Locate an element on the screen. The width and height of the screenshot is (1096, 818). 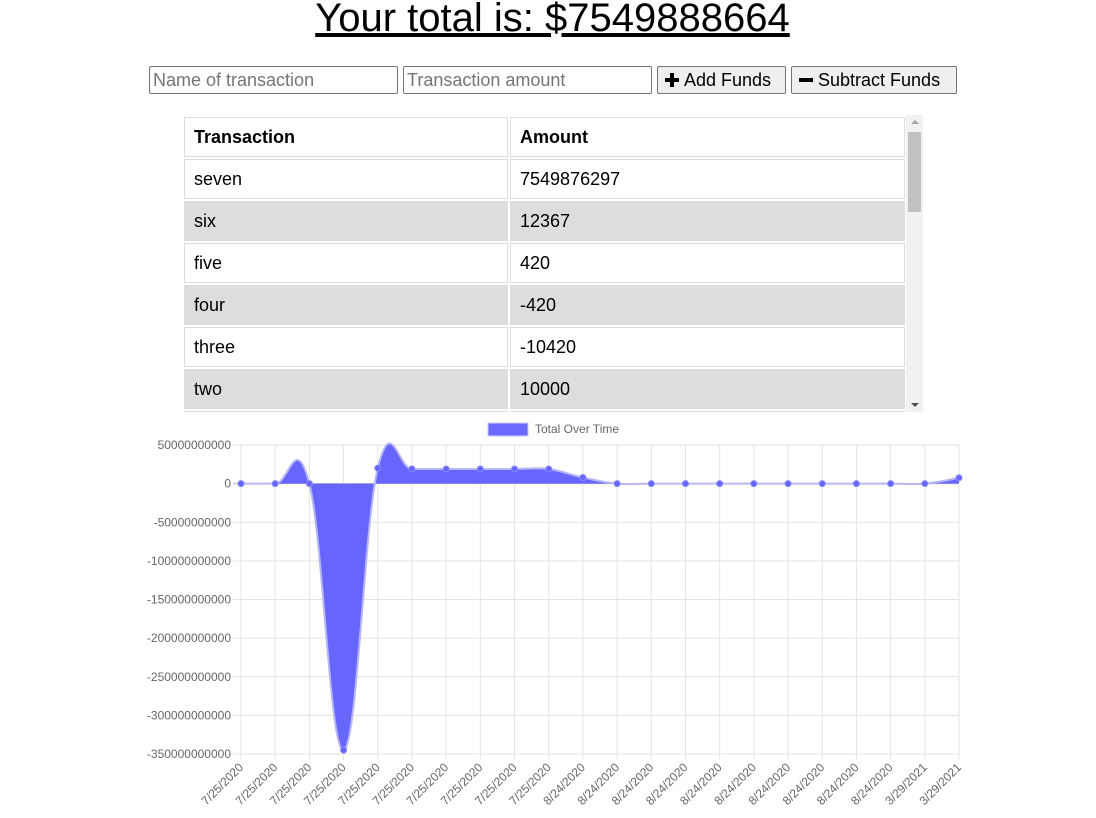
y-tick-label: -350000000000 is located at coordinates (189, 754).